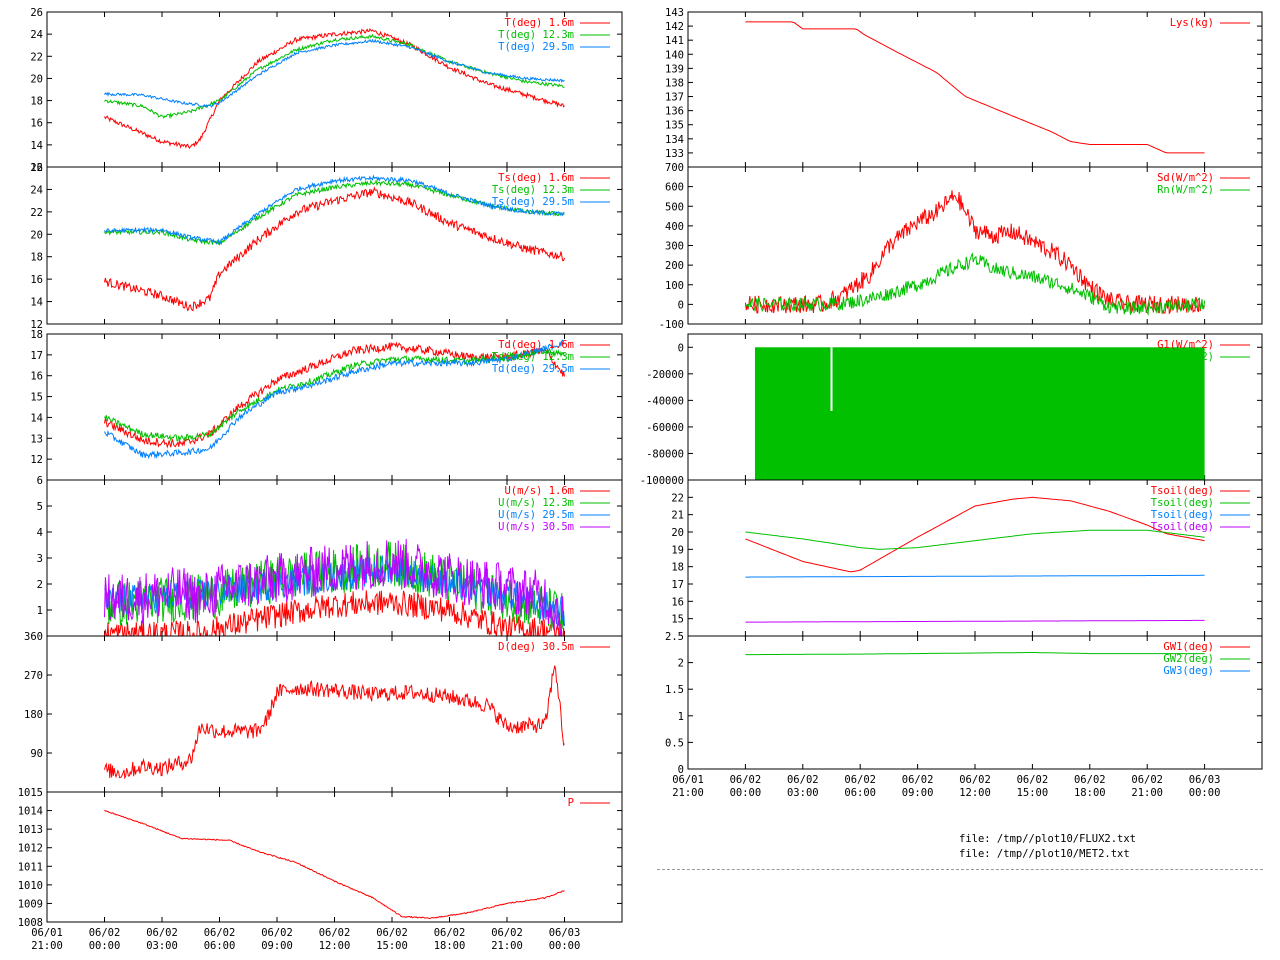  I want to click on x-tick-label-time: 09:00, so click(918, 793).